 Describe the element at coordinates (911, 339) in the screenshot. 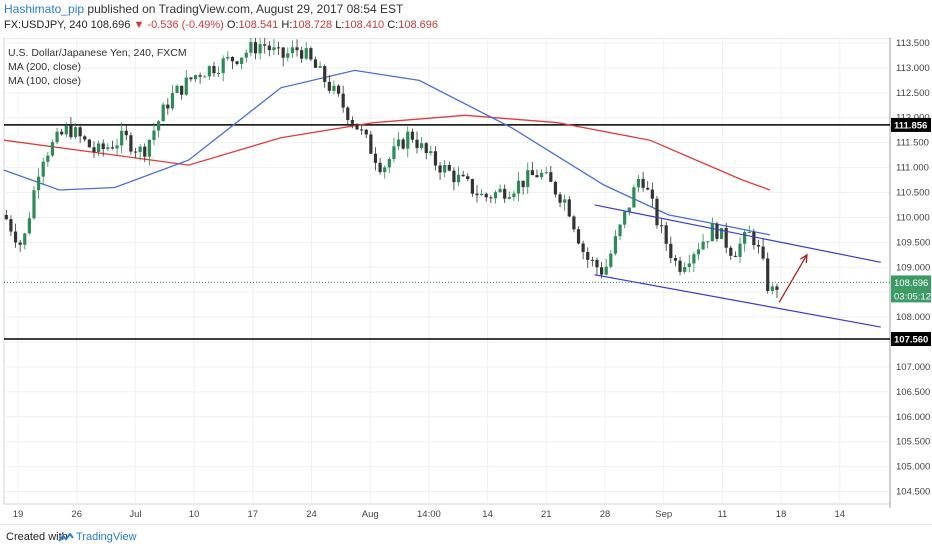

I see `level-badge` at that location.